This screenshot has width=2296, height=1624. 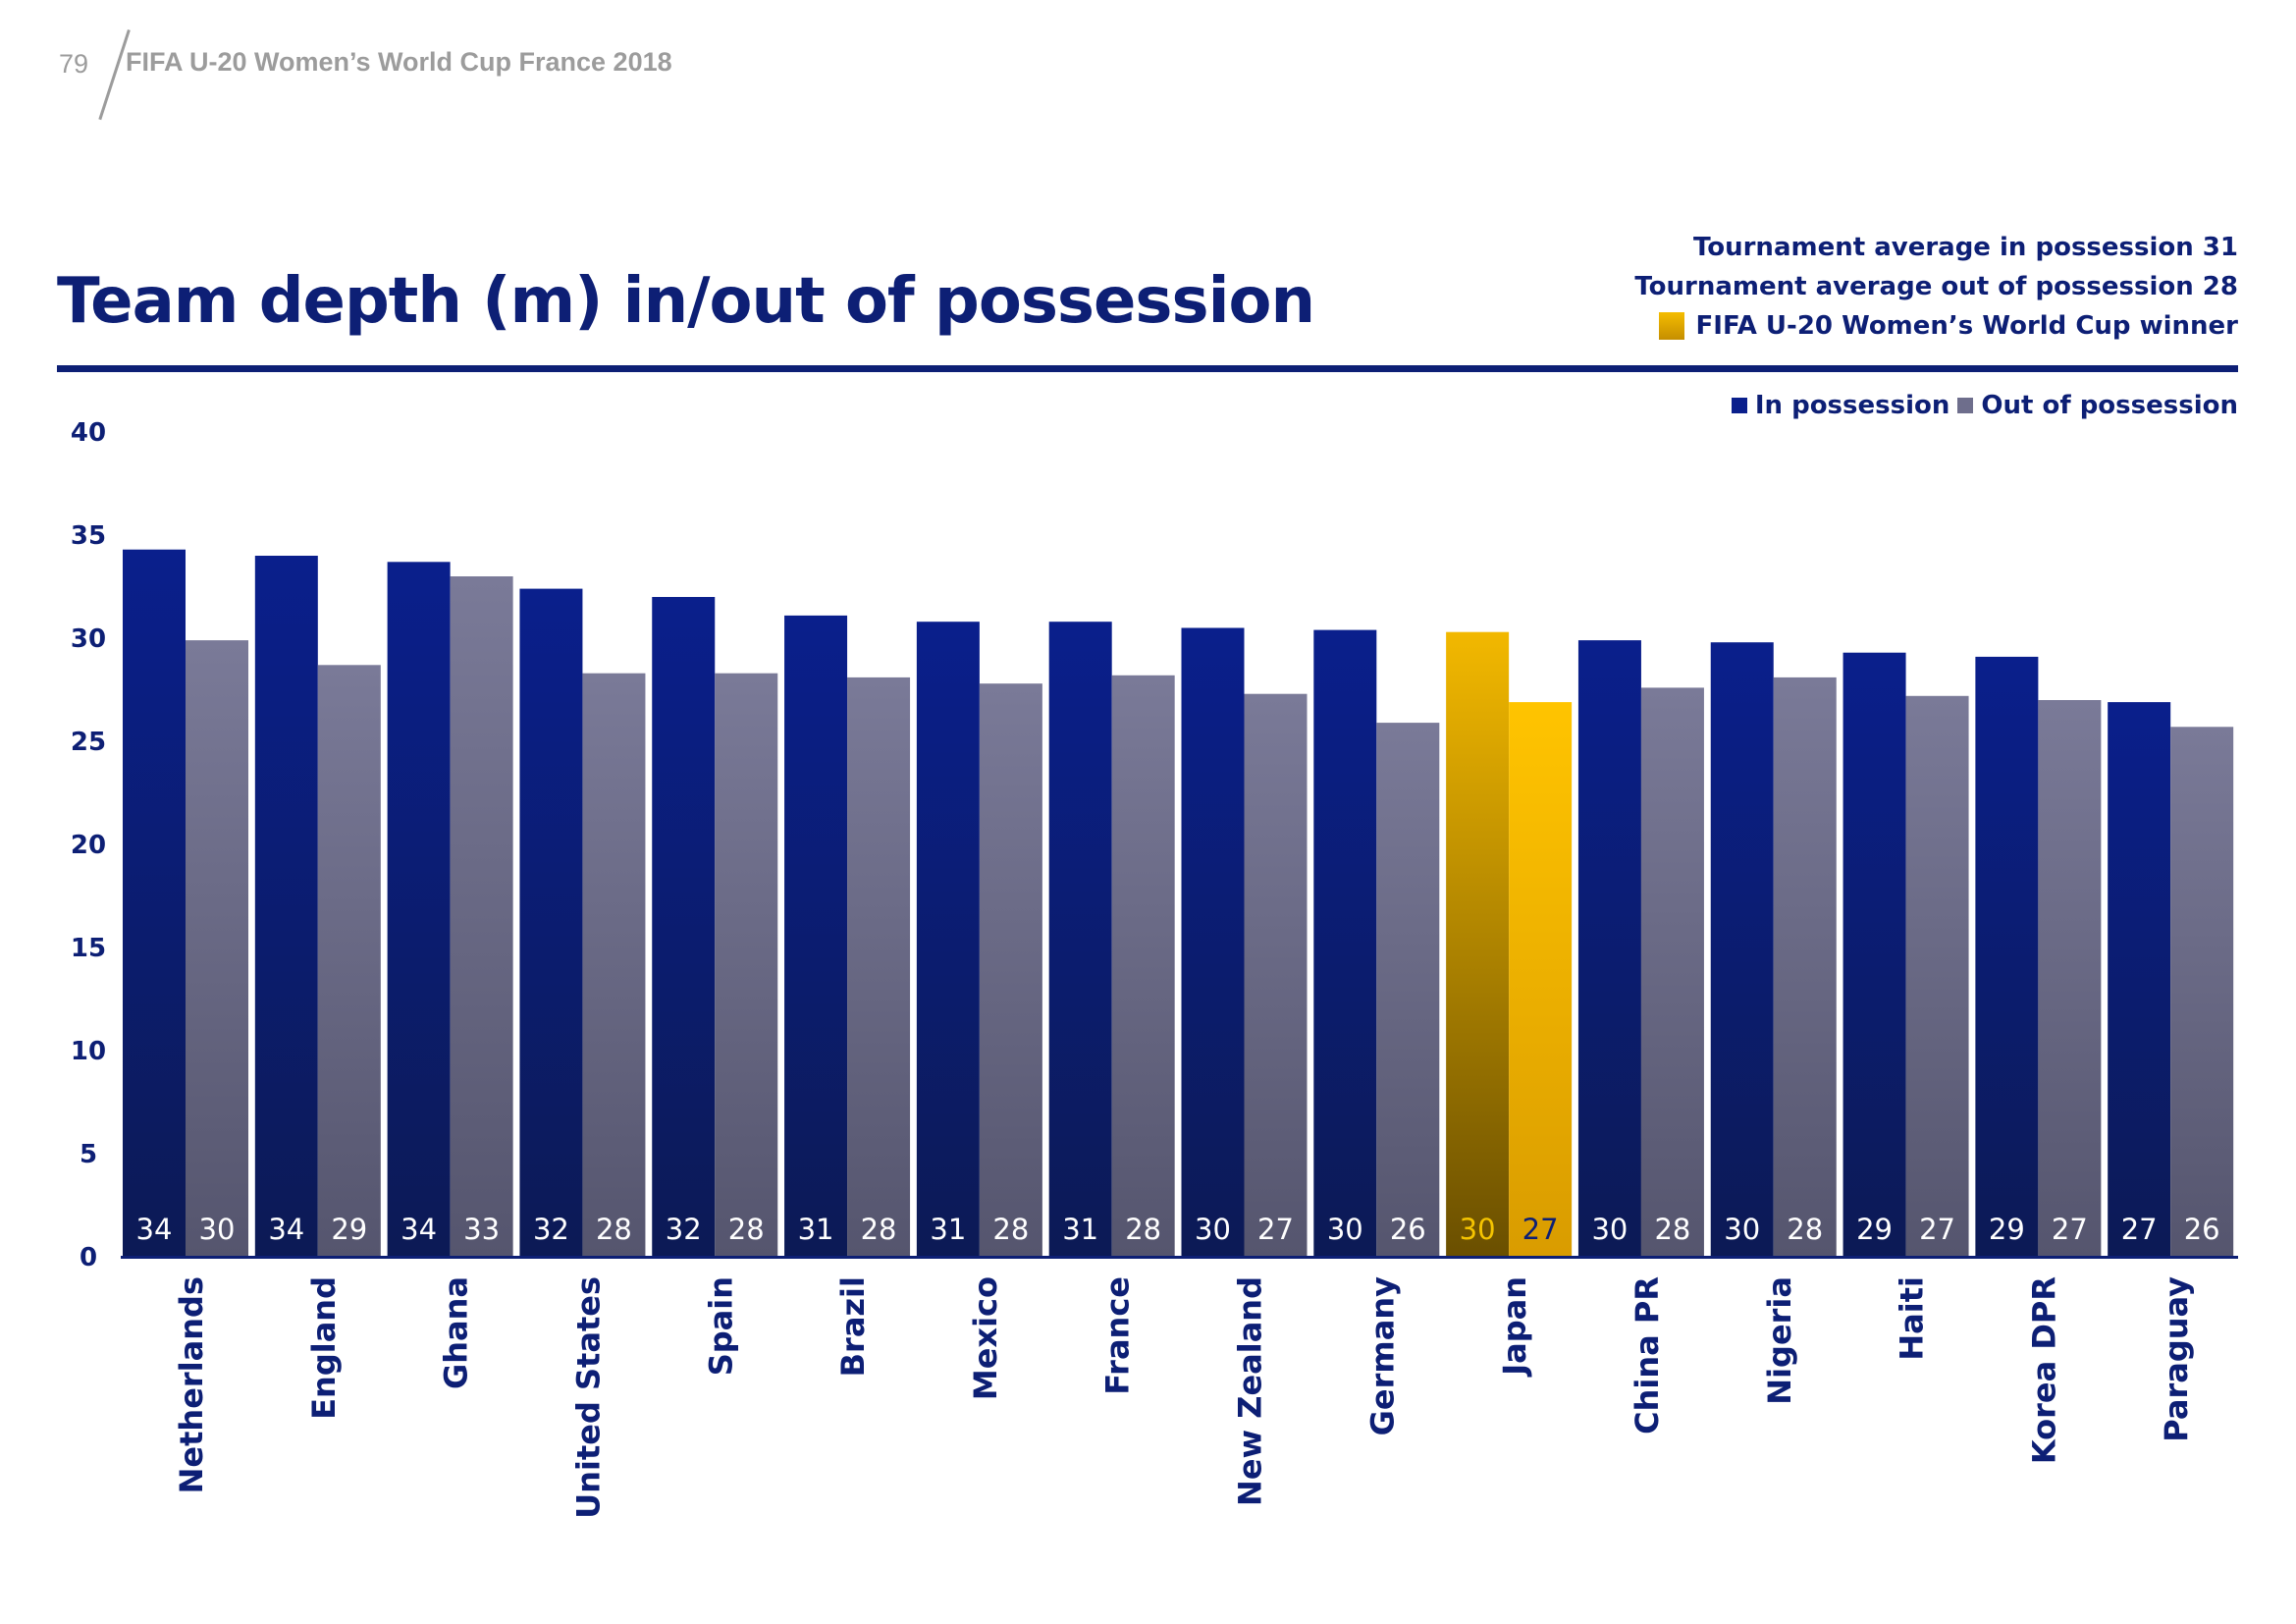 What do you see at coordinates (2139, 1229) in the screenshot?
I see `data-label-in: 27` at bounding box center [2139, 1229].